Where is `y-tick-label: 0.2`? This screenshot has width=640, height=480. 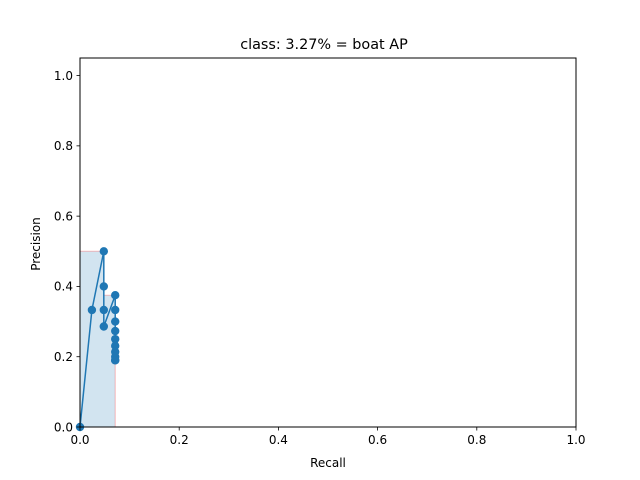
y-tick-label: 0.2 is located at coordinates (63, 357).